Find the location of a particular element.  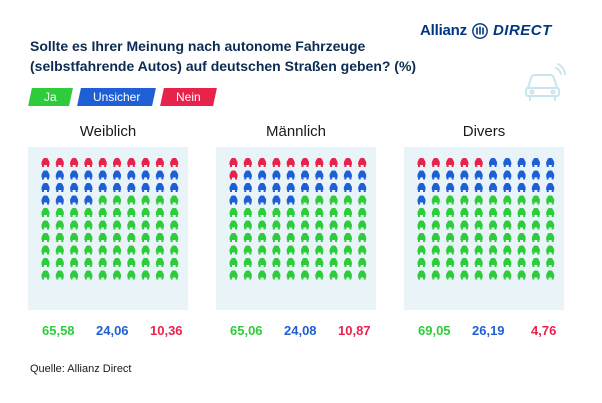

value-maennlich-nein: 10,87 is located at coordinates (354, 330).